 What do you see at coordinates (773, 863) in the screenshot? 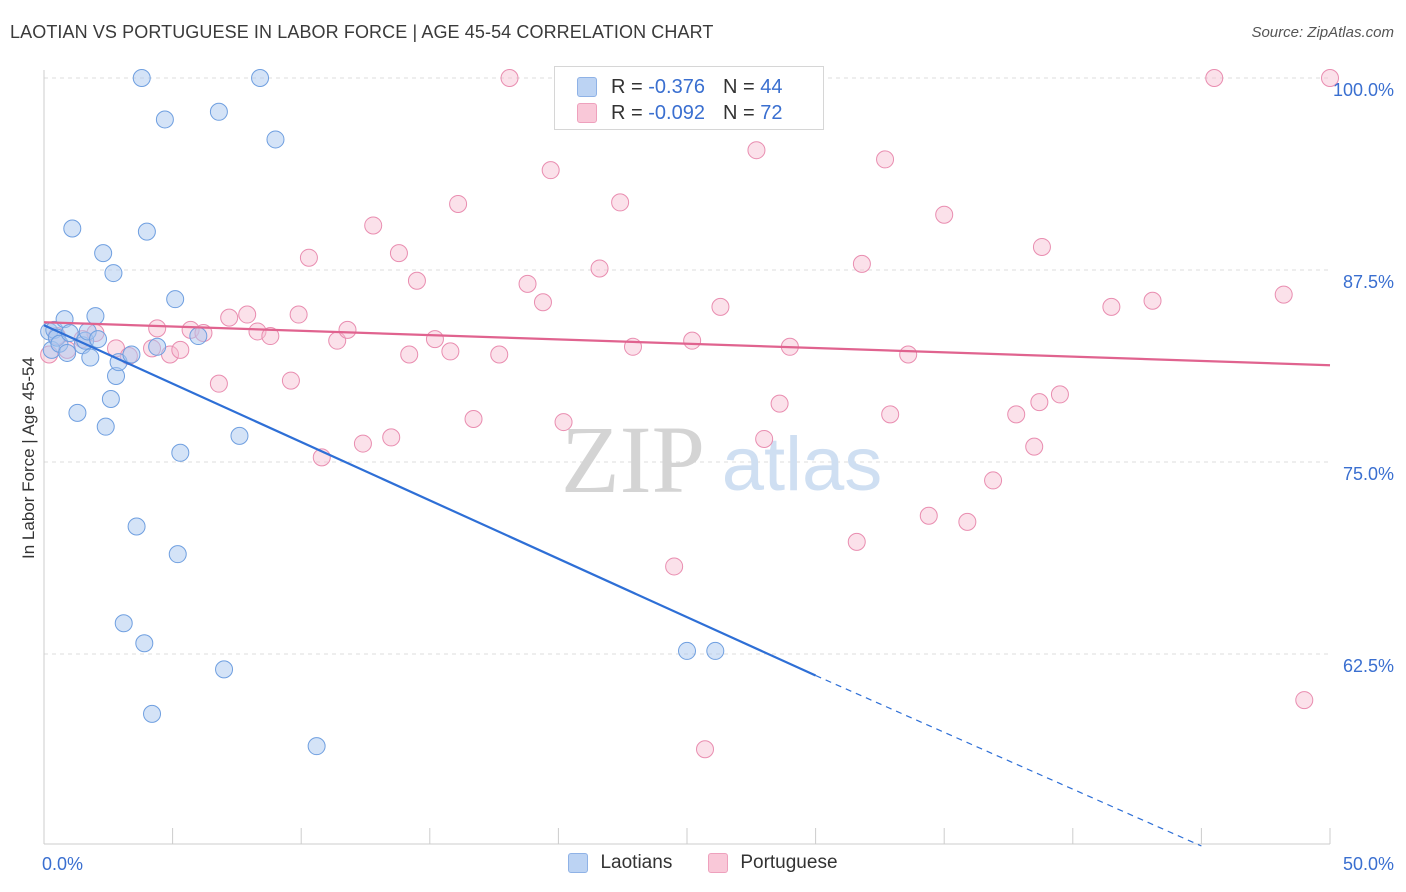
I see `legend-item-portuguese: Portuguese` at bounding box center [773, 863].